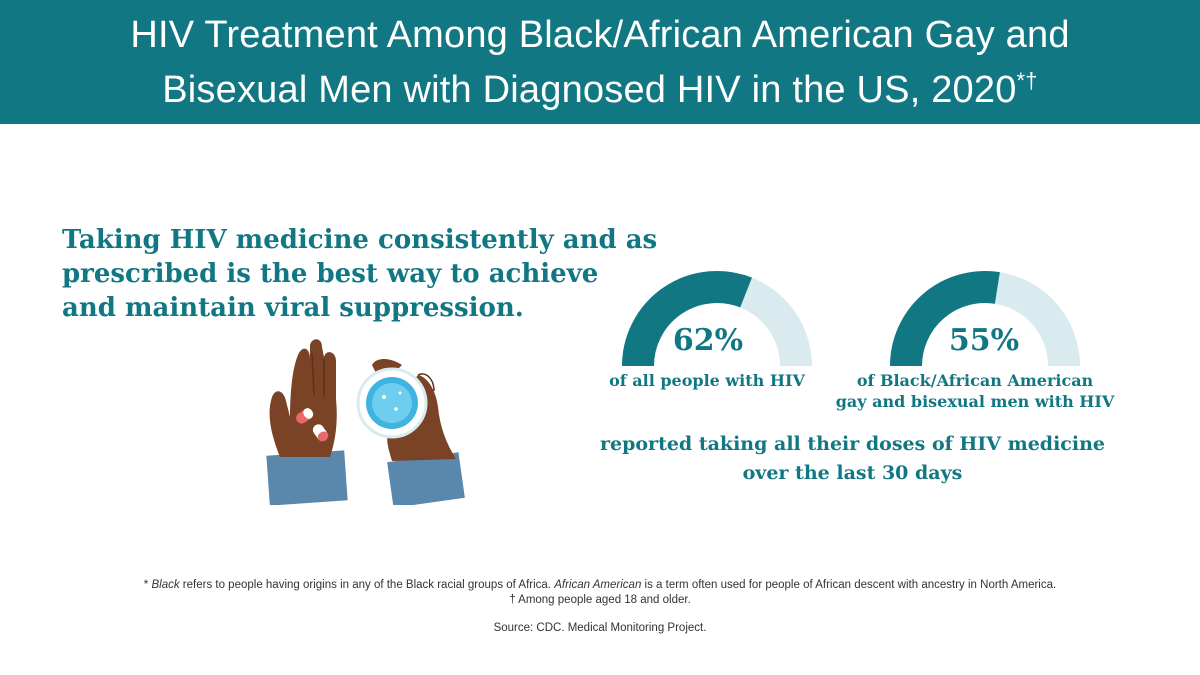 The image size is (1200, 675). I want to click on hand-holding-pills-icon, so click(307, 422).